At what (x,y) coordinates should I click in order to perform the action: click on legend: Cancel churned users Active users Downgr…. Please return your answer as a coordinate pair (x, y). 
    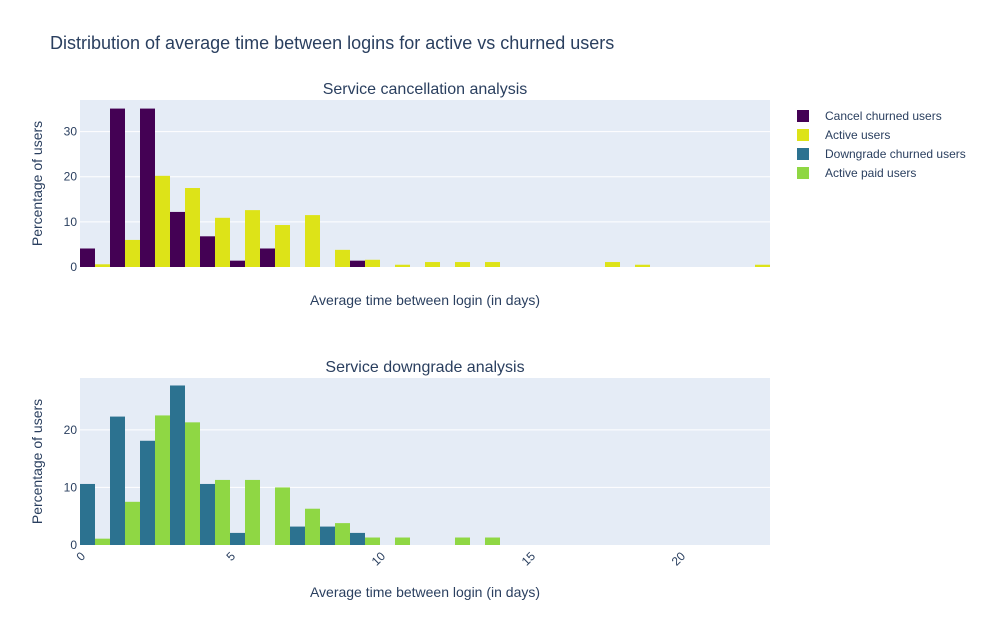
    Looking at the image, I should click on (881, 144).